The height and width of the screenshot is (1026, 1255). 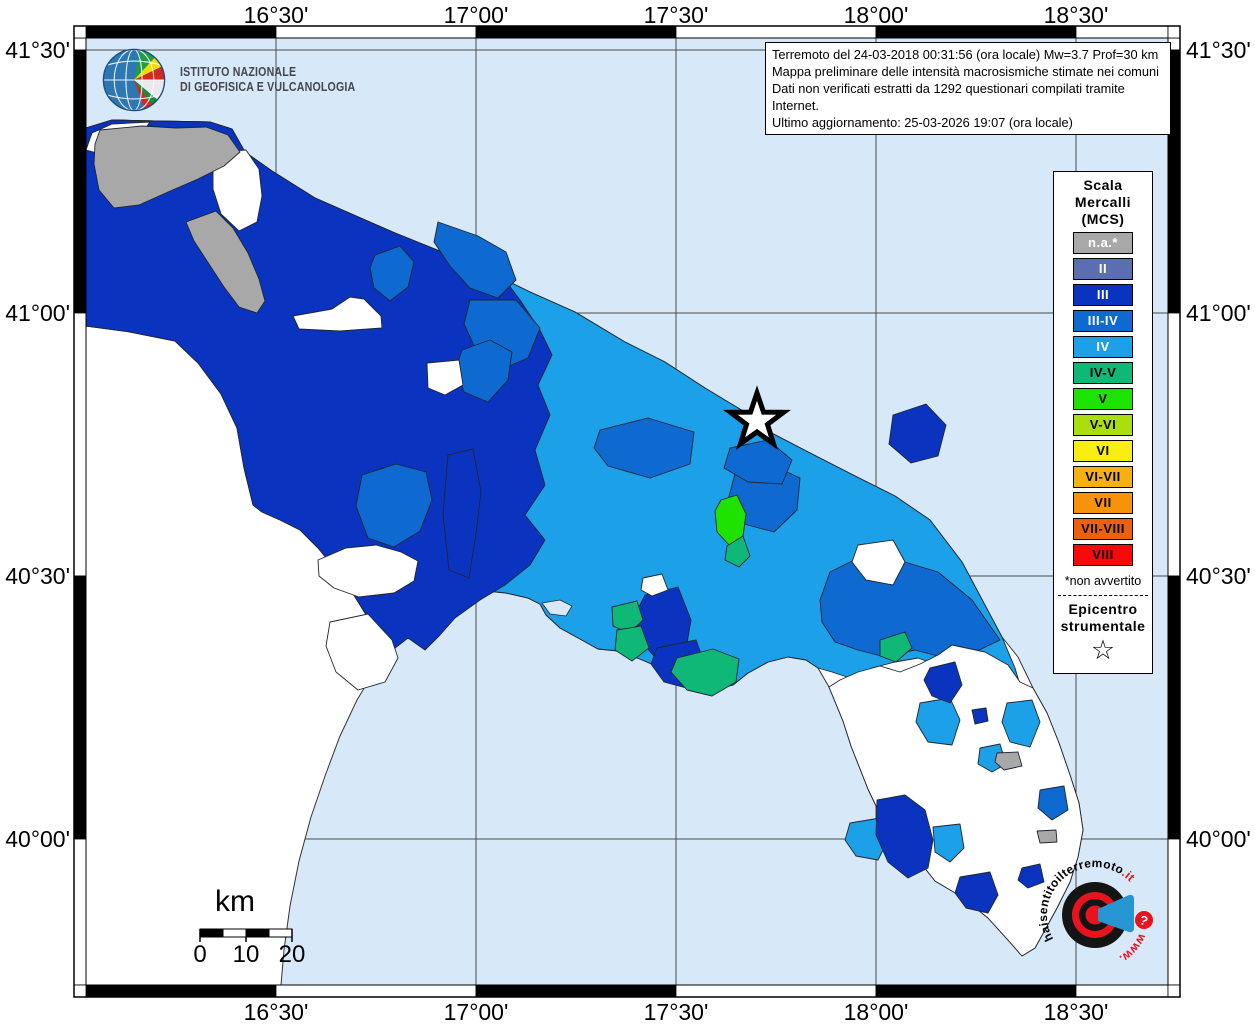 I want to click on ingv-line2: DI GEOFISICA E VULCANOLOGIA, so click(x=268, y=87).